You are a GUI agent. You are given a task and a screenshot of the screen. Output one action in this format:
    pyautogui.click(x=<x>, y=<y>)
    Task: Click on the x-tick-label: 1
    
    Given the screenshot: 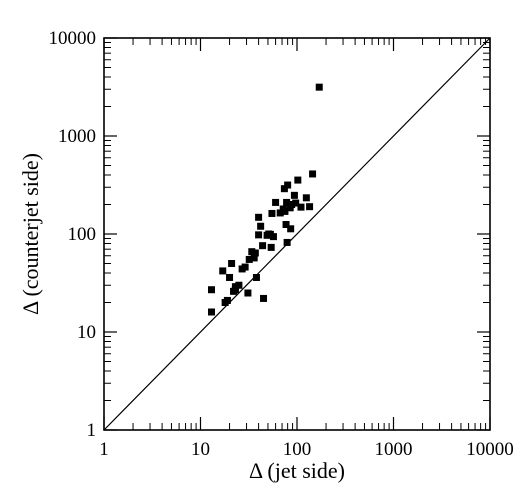 What is the action you would take?
    pyautogui.click(x=104, y=449)
    